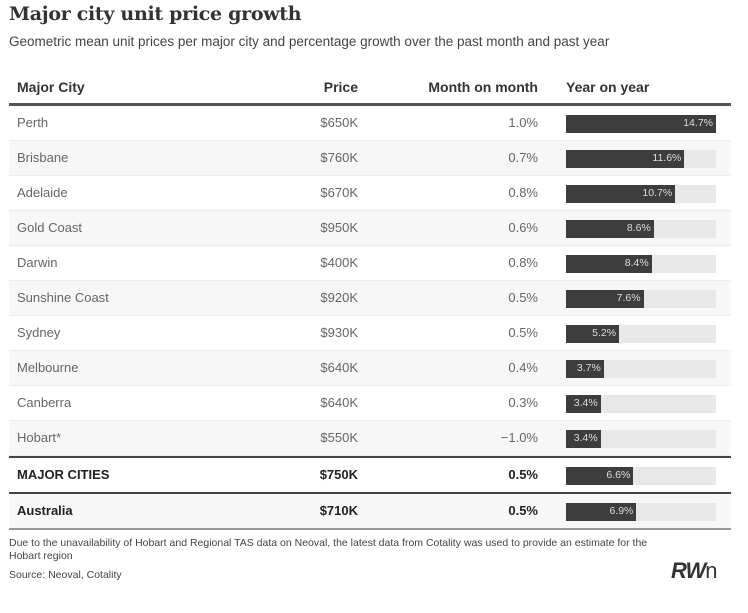 The image size is (748, 613). What do you see at coordinates (621, 511) in the screenshot?
I see `yoy-bar-label: 6.9%` at bounding box center [621, 511].